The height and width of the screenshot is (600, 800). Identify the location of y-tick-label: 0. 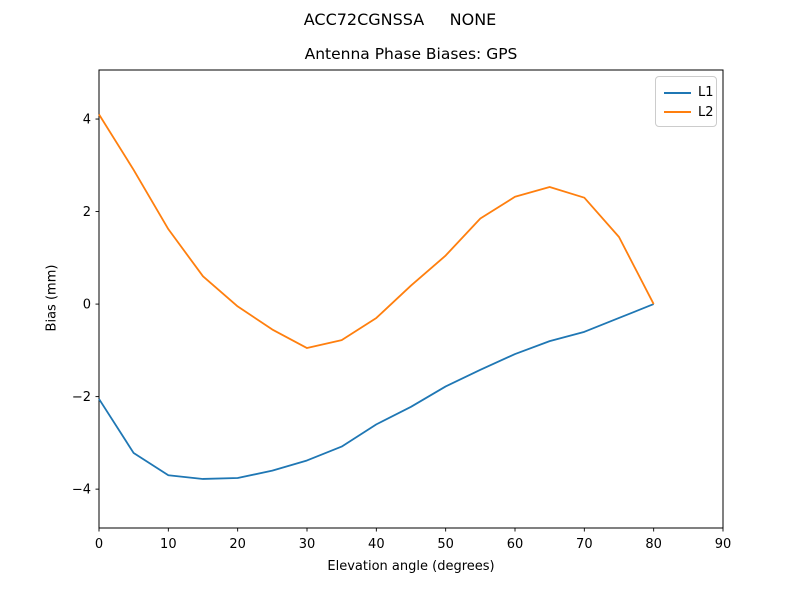
(87, 305).